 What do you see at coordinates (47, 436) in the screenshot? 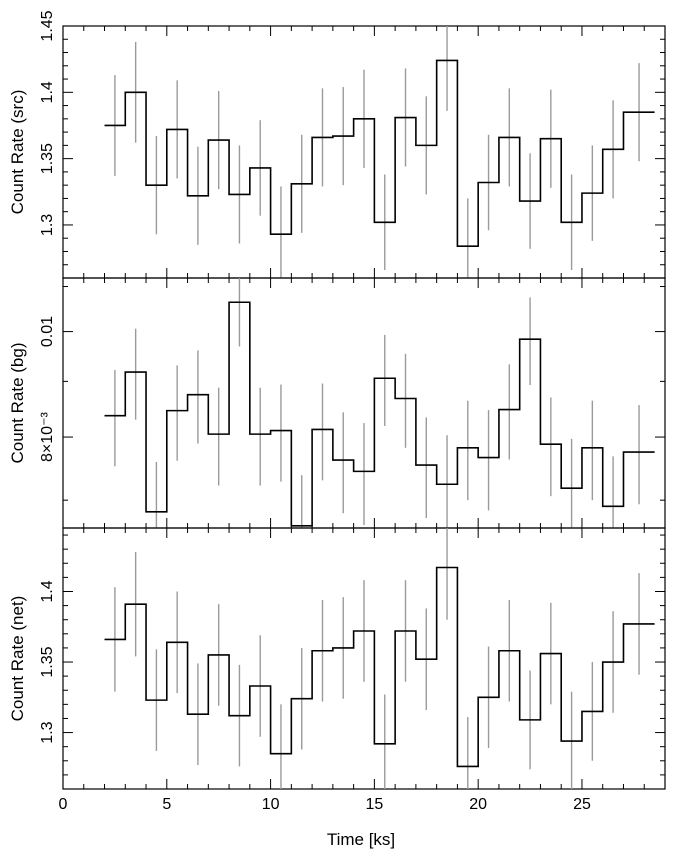
I see `y-tick-label: 8×10⁻³` at bounding box center [47, 436].